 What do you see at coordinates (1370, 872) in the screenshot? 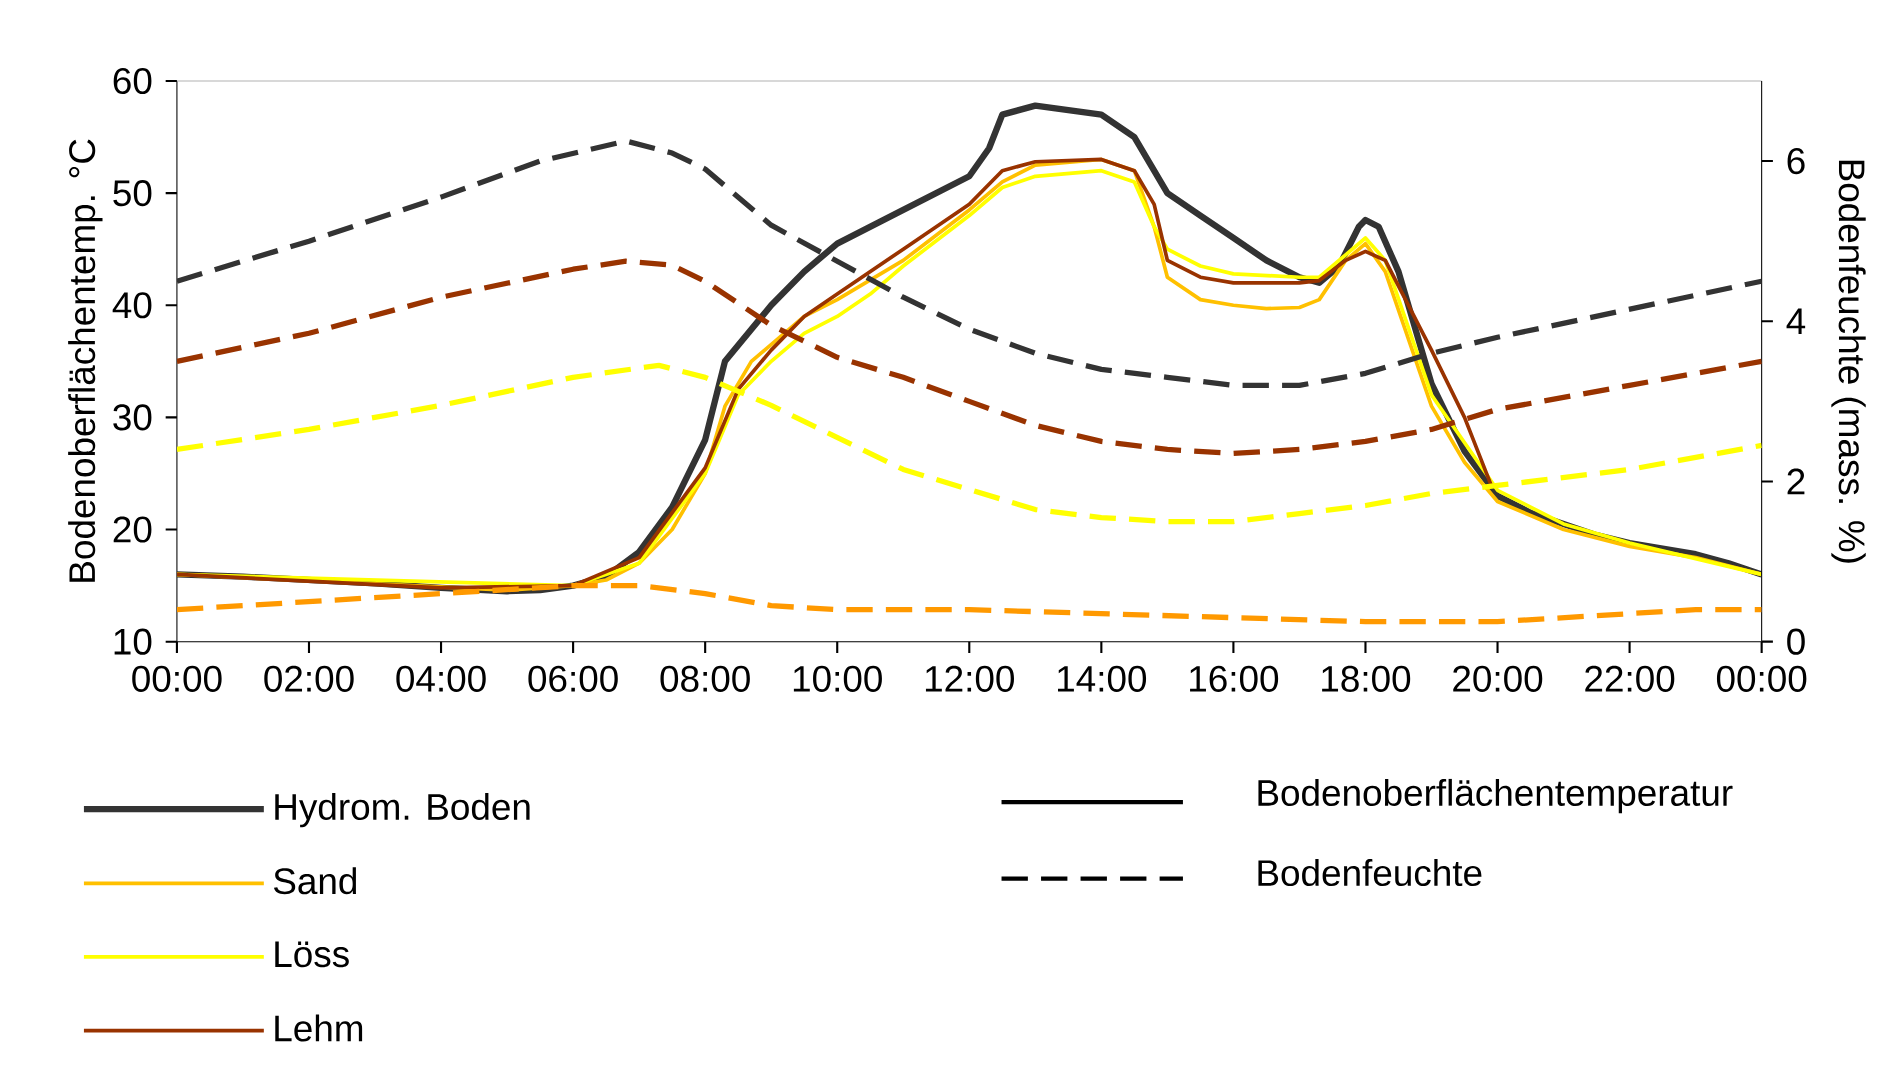
I see `text: Bodenfeuchte` at bounding box center [1370, 872].